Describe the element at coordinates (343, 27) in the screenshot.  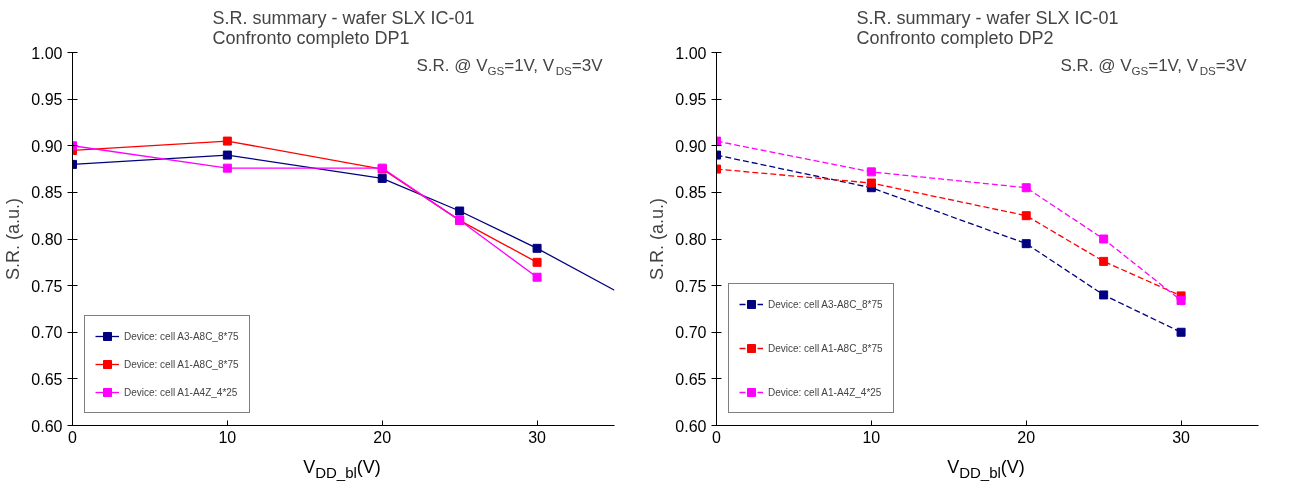
I see `chart-title: S.R. summary - wafer SLX IC-01 Confronto completo DP1` at that location.